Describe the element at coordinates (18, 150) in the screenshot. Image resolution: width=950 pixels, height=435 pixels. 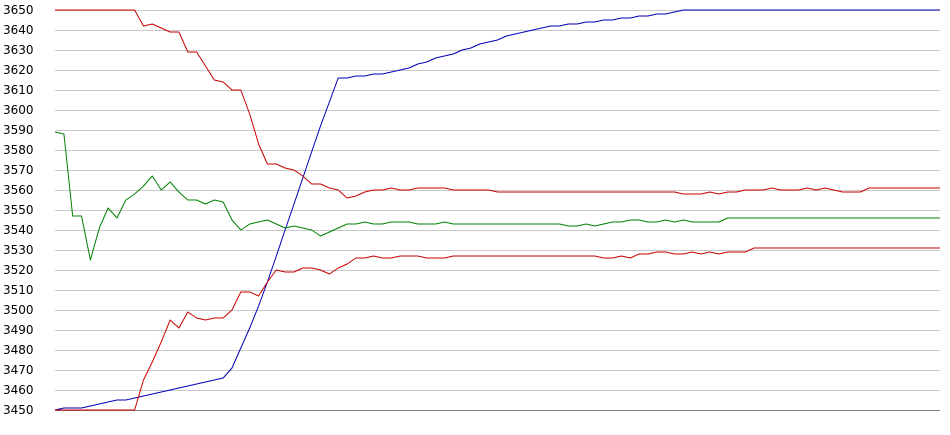
I see `y-tick-label: 3580` at that location.